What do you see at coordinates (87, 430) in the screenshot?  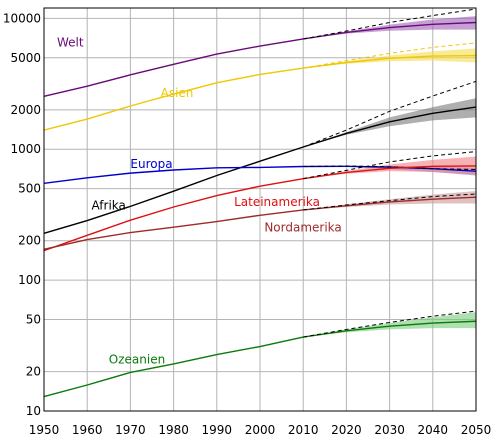 I see `x-tick-label: 1960` at bounding box center [87, 430].